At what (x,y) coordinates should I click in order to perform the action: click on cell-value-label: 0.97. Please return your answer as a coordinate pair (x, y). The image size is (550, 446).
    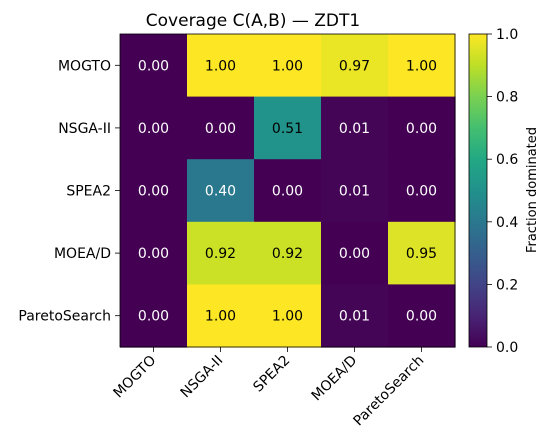
    Looking at the image, I should click on (354, 66).